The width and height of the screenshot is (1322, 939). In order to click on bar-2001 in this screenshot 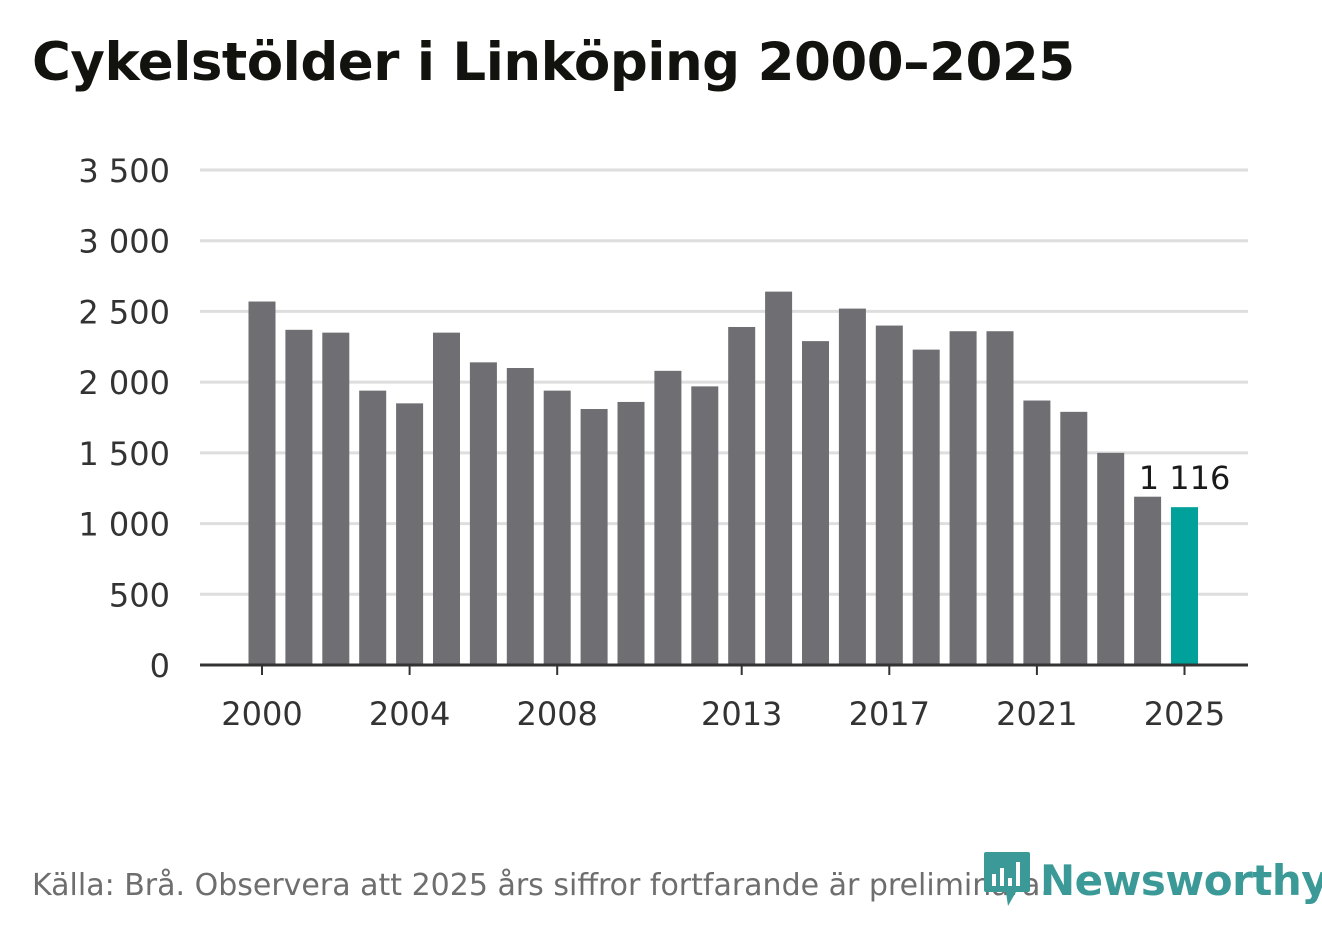, I will do `click(299, 497)`.